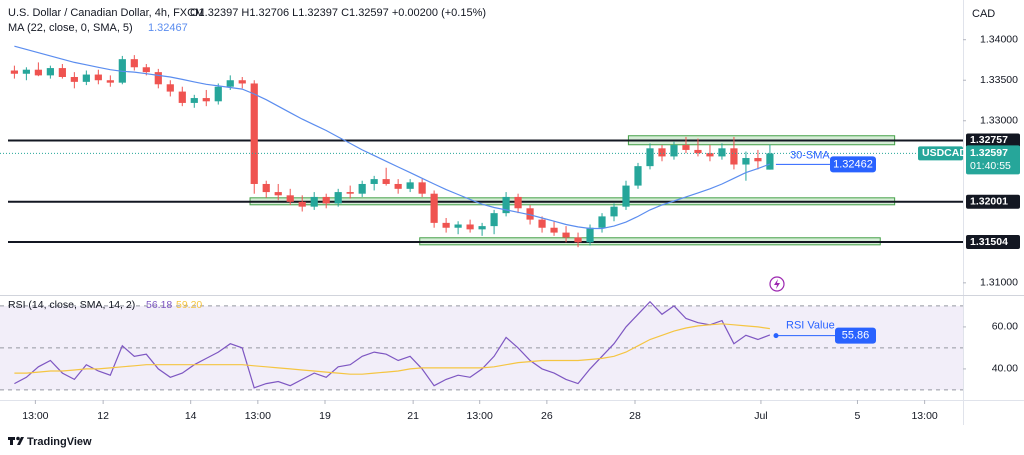 The height and width of the screenshot is (455, 1024). Describe the element at coordinates (810, 155) in the screenshot. I see `annotation-text: 30-SMA` at that location.